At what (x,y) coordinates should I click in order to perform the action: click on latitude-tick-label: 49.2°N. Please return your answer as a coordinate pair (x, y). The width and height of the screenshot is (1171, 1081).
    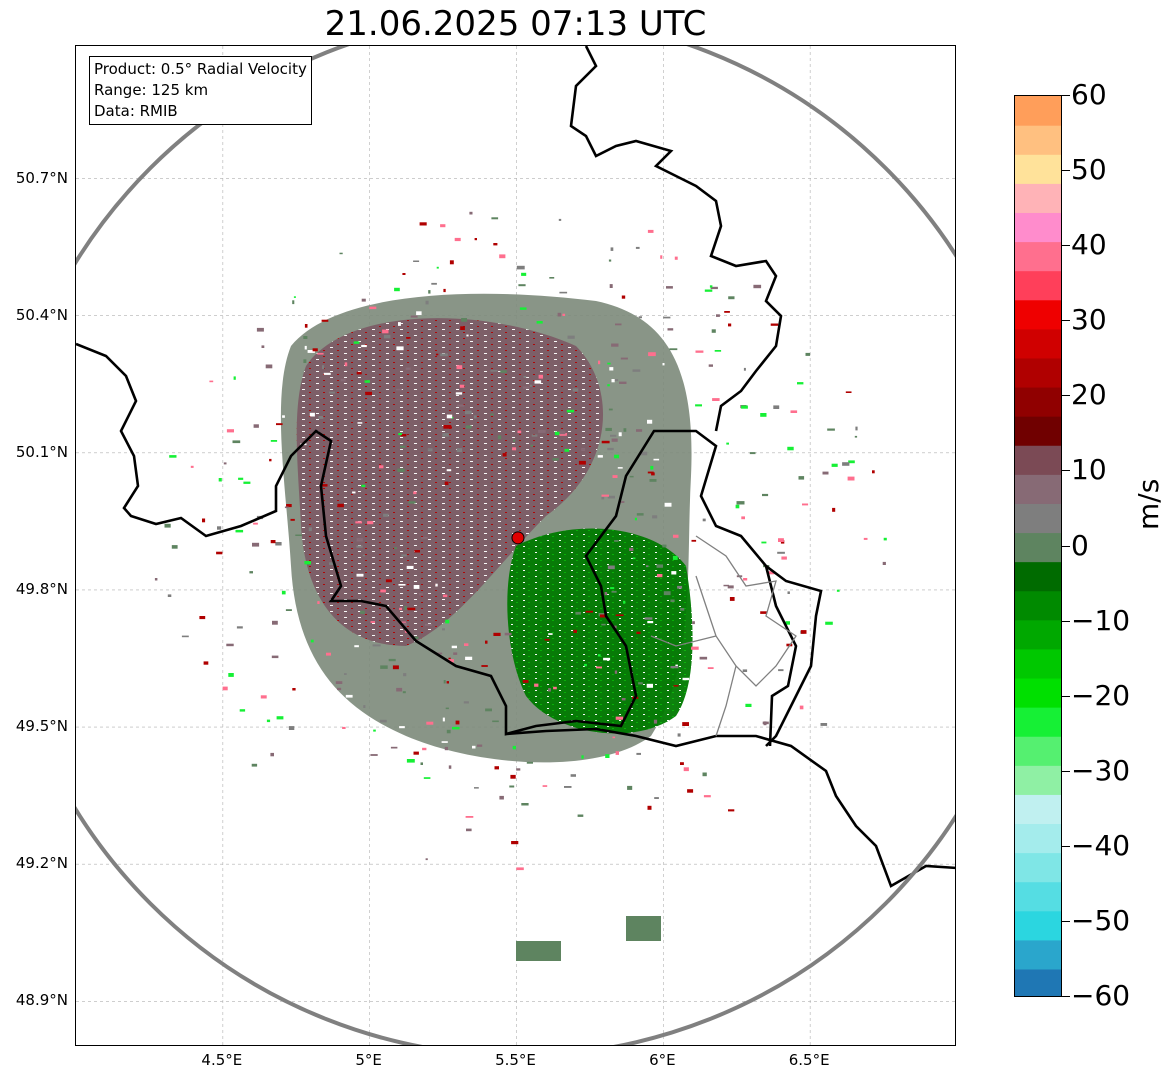
    Looking at the image, I should click on (41, 863).